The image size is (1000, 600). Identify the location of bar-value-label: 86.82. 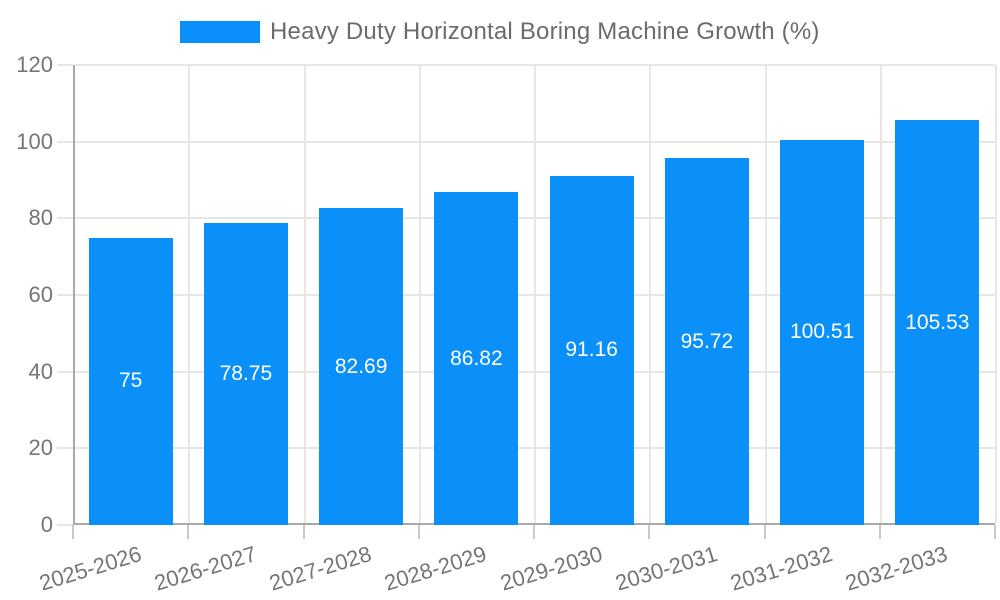
(476, 358).